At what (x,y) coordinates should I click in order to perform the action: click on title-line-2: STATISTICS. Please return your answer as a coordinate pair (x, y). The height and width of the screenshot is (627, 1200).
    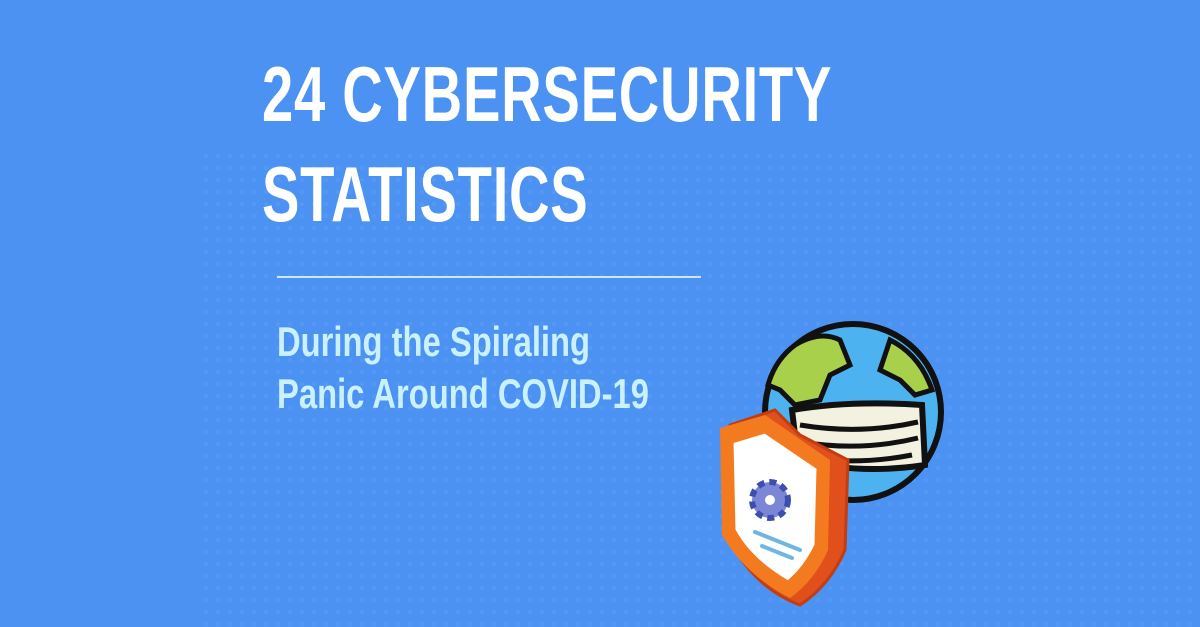
    Looking at the image, I should click on (425, 194).